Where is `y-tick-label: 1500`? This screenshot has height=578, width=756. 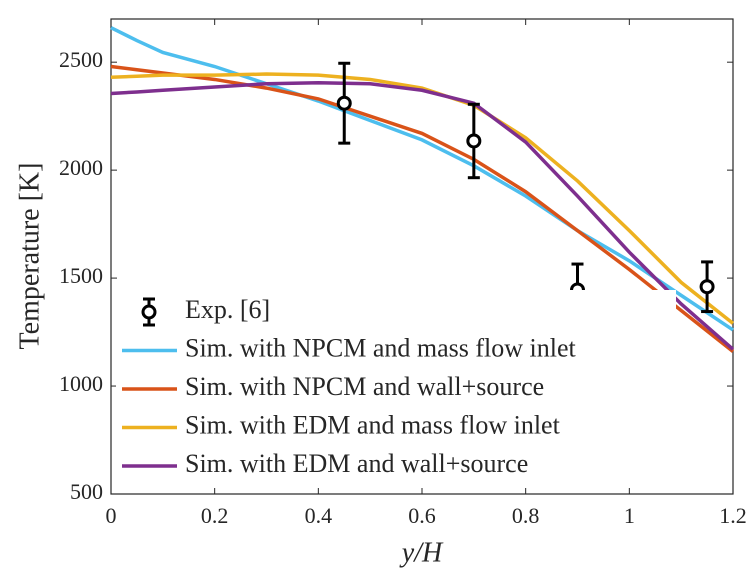 y-tick-label: 1500 is located at coordinates (81, 275).